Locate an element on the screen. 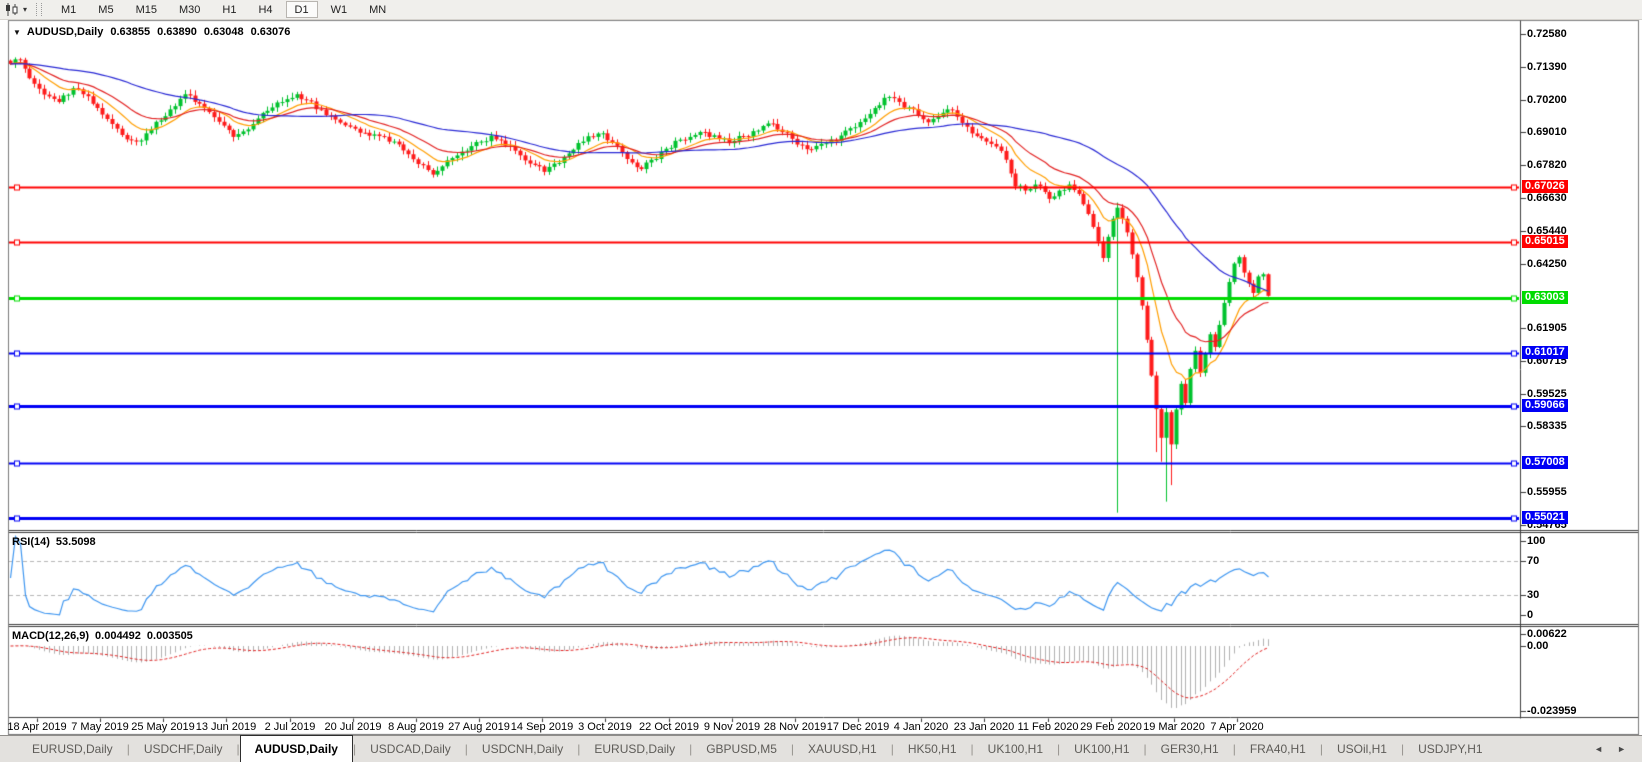 The width and height of the screenshot is (1642, 762). timeframe-button-w1: W1 is located at coordinates (339, 9).